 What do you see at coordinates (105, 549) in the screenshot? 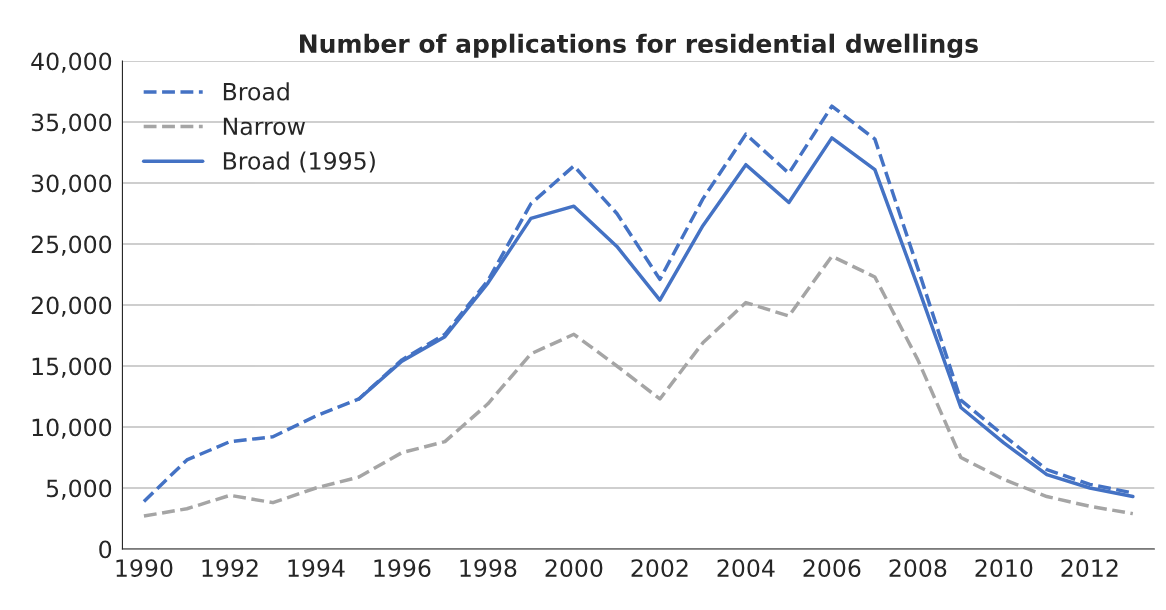
I see `y-tick-label: 0` at bounding box center [105, 549].